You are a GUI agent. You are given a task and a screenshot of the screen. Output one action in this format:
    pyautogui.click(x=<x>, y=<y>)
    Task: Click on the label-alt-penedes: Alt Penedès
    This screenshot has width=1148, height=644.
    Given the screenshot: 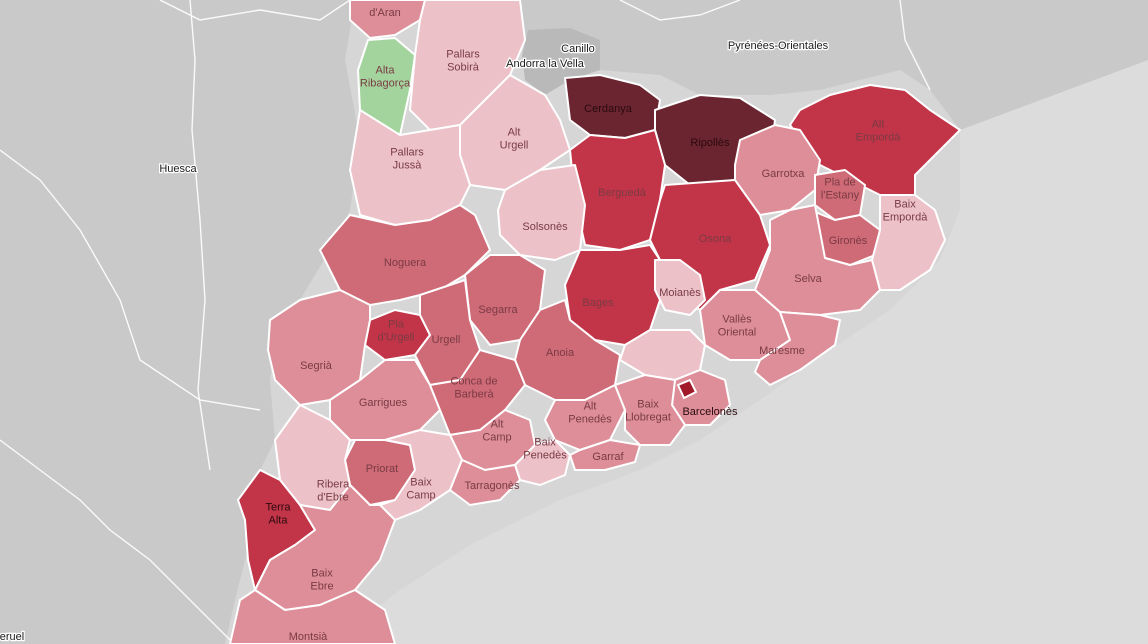 What is the action you would take?
    pyautogui.click(x=590, y=413)
    